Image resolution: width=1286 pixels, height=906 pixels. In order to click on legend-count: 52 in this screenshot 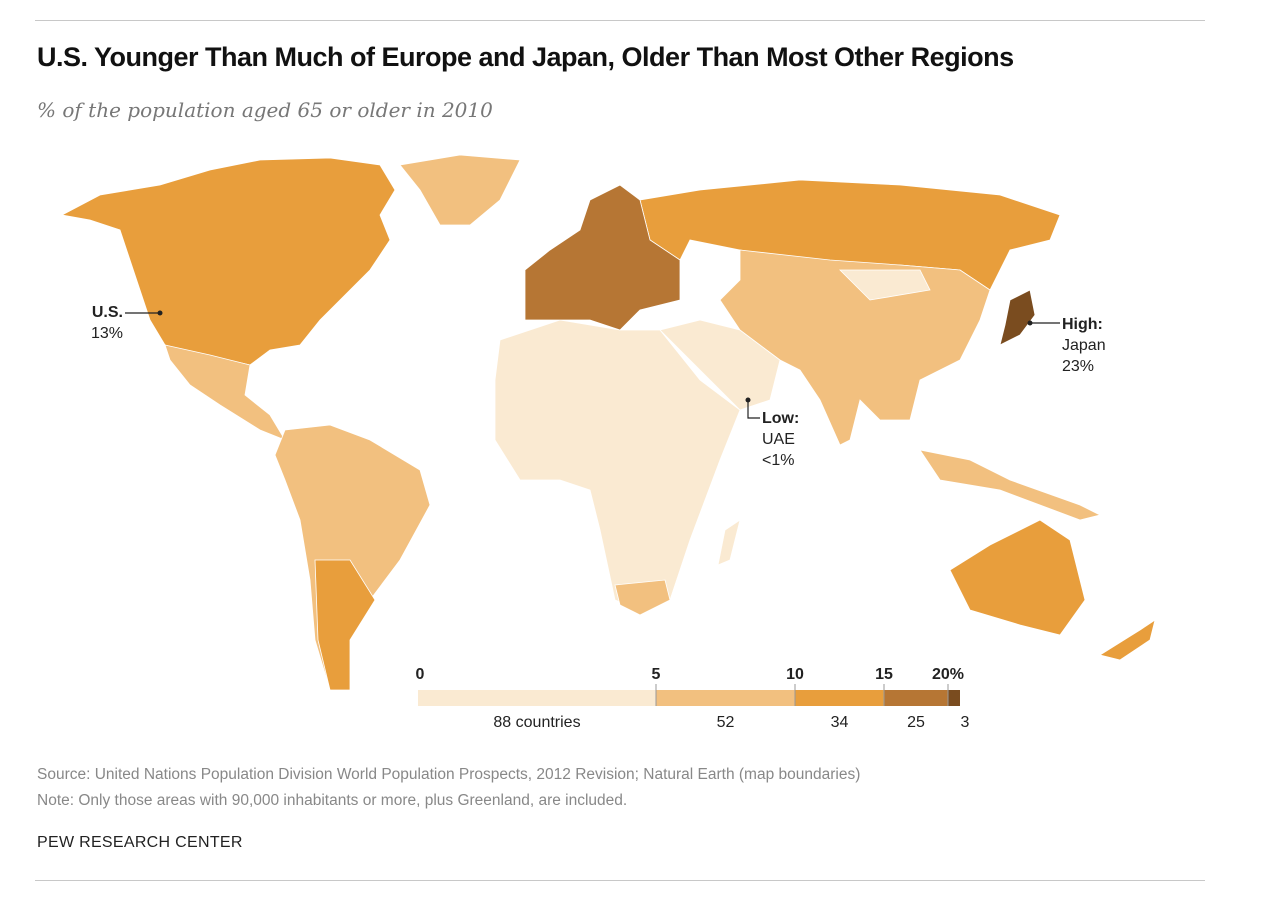, I will do `click(726, 722)`.